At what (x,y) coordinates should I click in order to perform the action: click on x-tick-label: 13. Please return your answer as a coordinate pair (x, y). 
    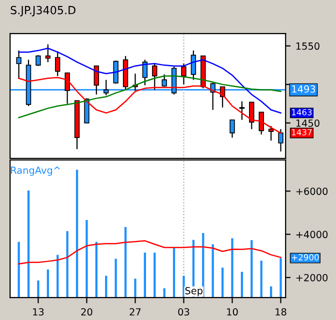
    Looking at the image, I should click on (38, 312).